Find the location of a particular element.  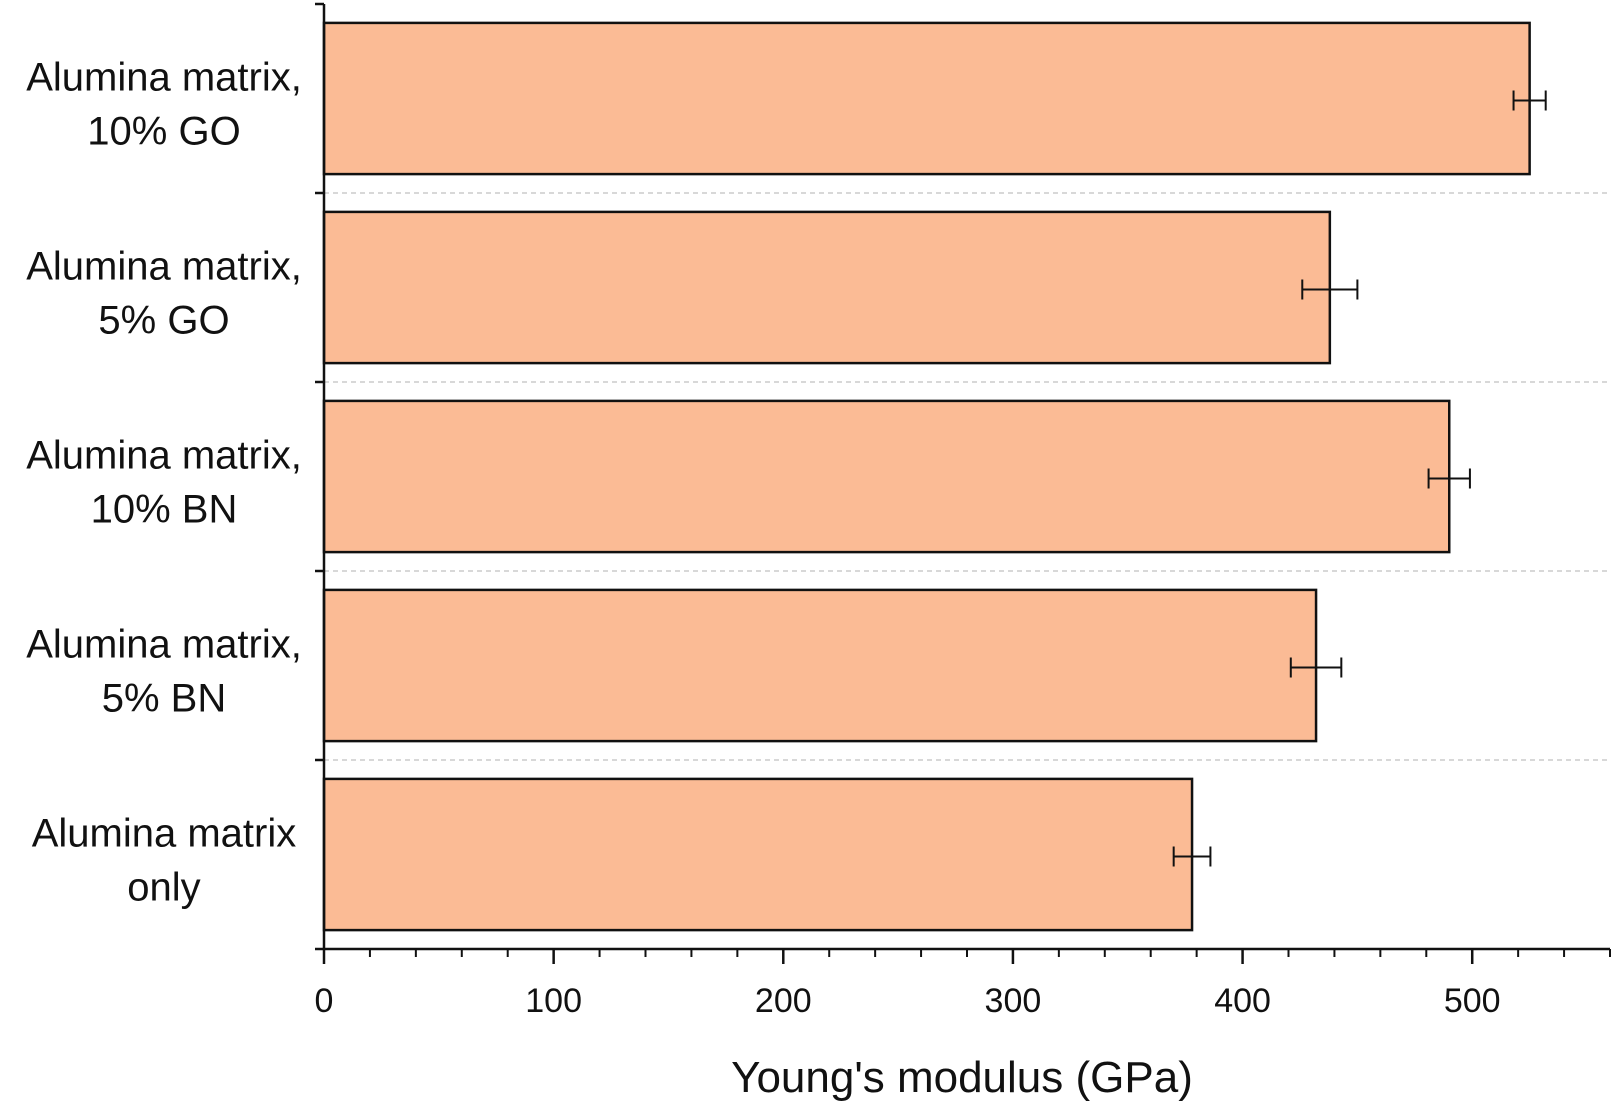

x-tick-label: 400 is located at coordinates (1242, 1001).